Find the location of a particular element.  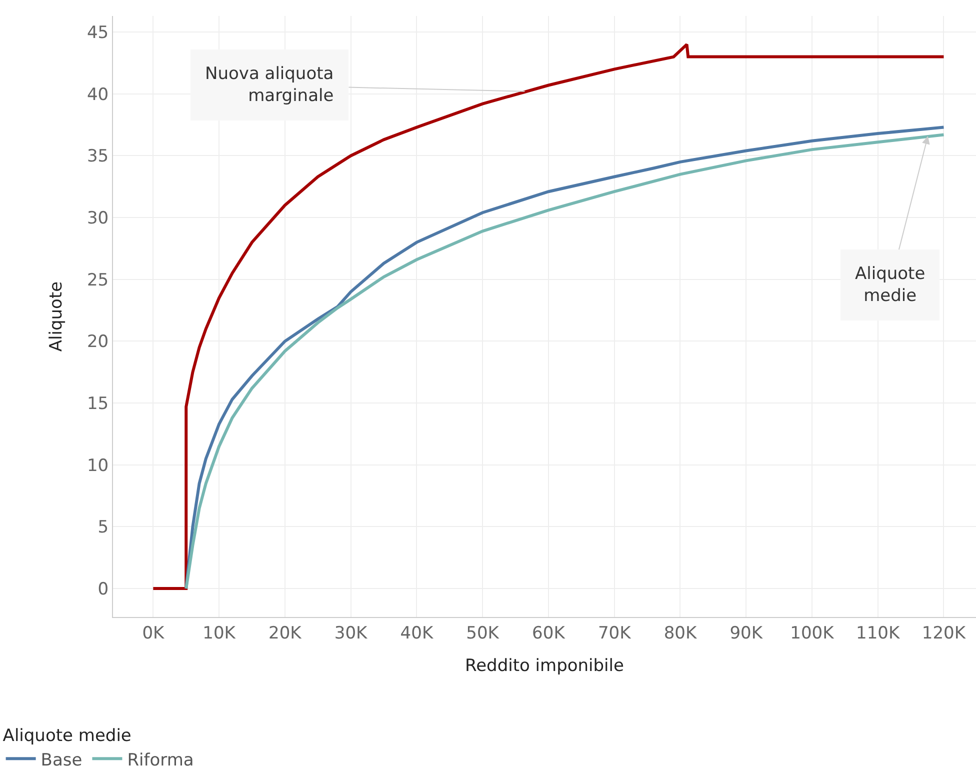

x-tick-label: 120K is located at coordinates (944, 633).